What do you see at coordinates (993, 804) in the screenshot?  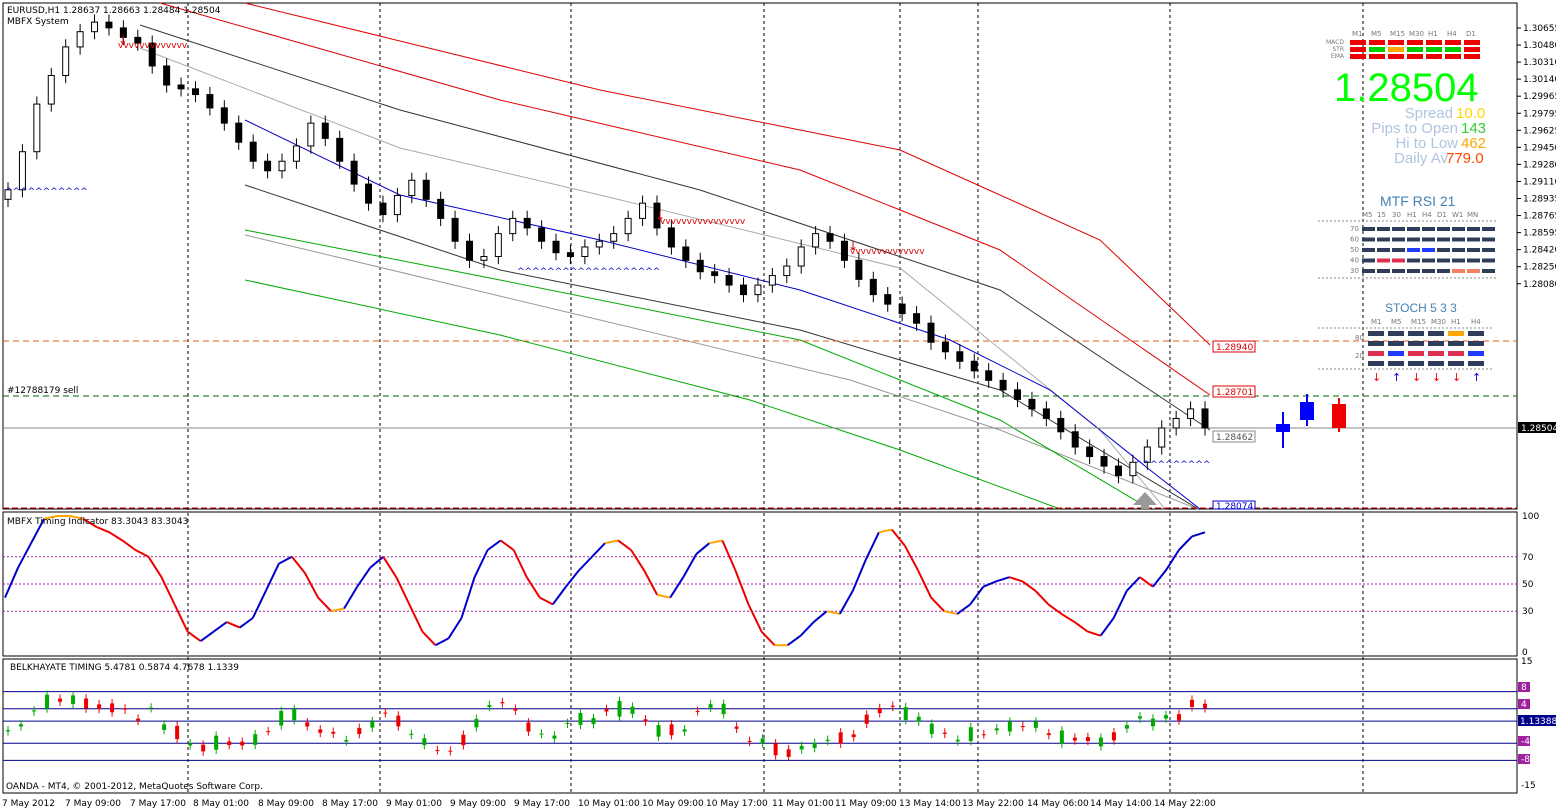 I see `time-tick-label: 13 May 22:00` at bounding box center [993, 804].